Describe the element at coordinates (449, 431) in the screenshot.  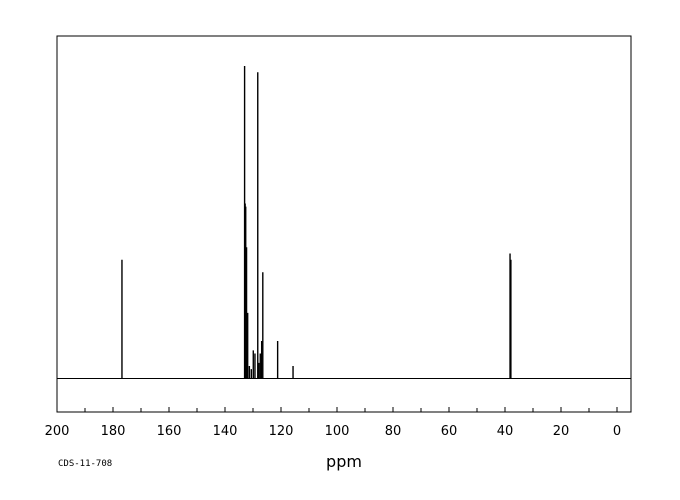
I see `tick-label-60: 60` at that location.